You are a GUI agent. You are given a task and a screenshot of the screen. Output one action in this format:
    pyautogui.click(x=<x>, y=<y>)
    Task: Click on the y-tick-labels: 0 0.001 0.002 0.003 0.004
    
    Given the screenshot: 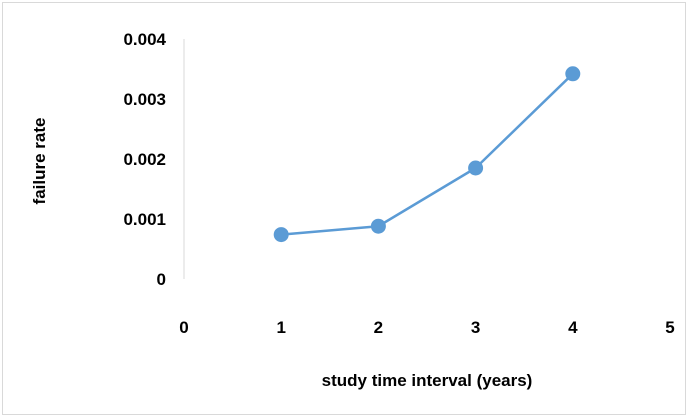 What is the action you would take?
    pyautogui.click(x=144, y=159)
    